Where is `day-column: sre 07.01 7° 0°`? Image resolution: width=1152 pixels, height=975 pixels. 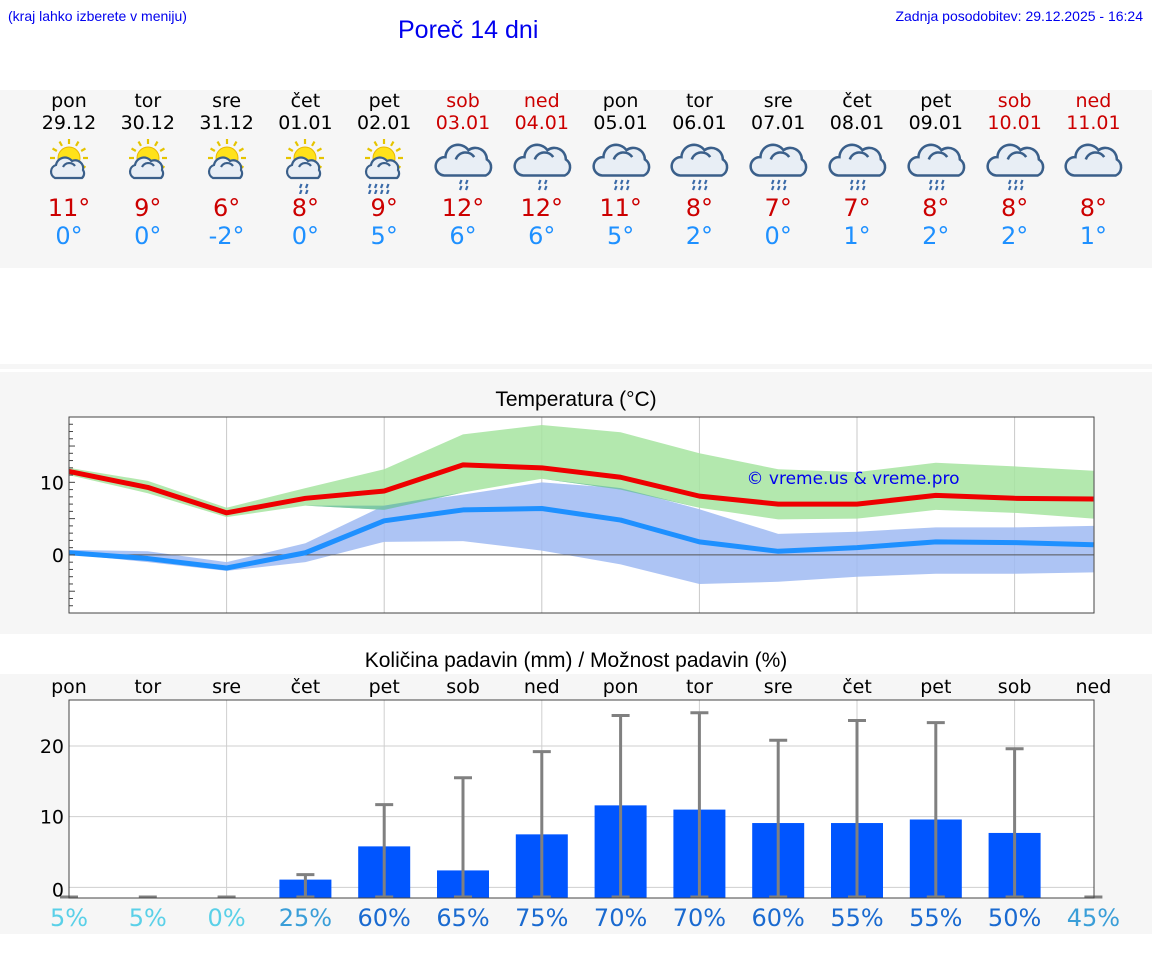 day-column: sre 07.01 7° 0° is located at coordinates (778, 170).